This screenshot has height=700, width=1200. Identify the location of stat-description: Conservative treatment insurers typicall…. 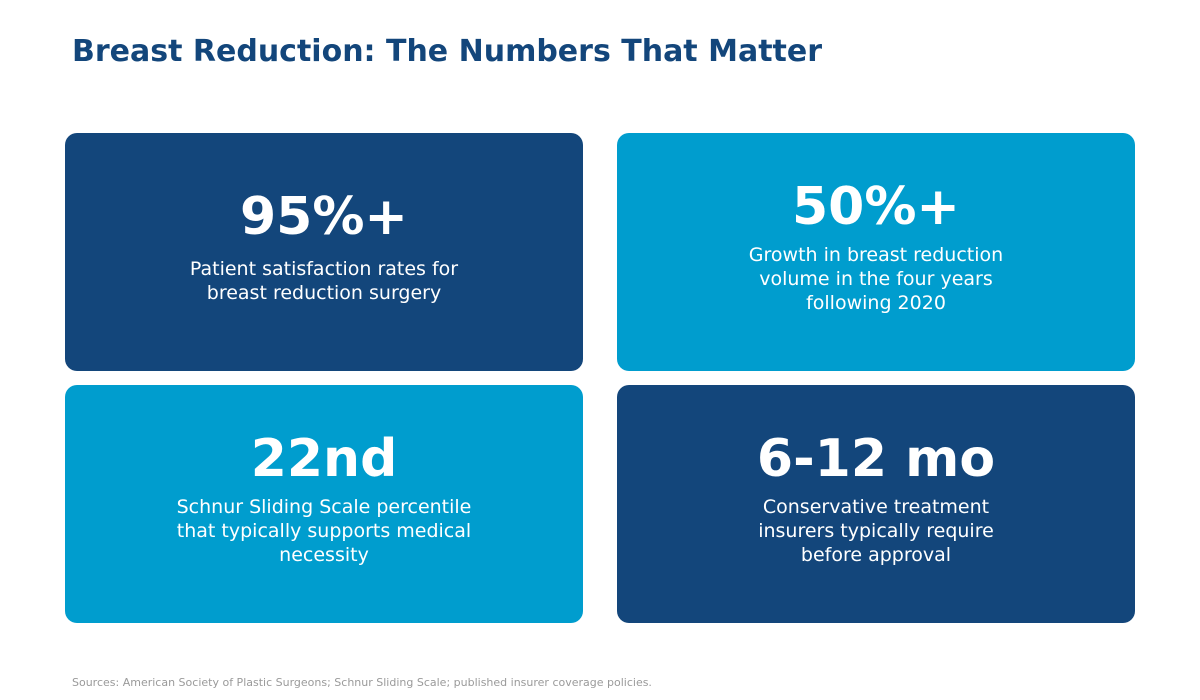
(876, 530).